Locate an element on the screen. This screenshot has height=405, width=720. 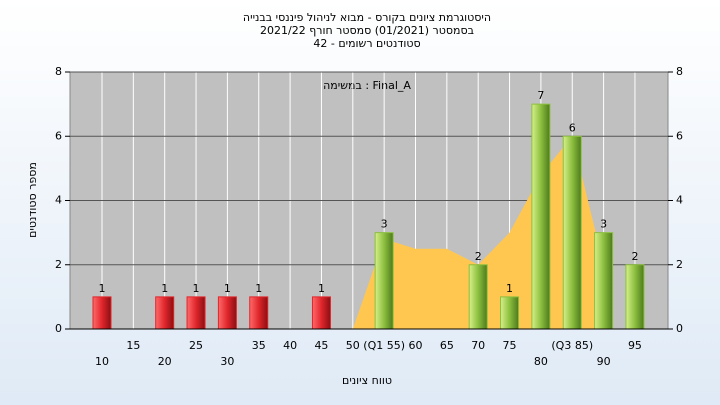
y2-tick-label: 4 is located at coordinates (679, 200).